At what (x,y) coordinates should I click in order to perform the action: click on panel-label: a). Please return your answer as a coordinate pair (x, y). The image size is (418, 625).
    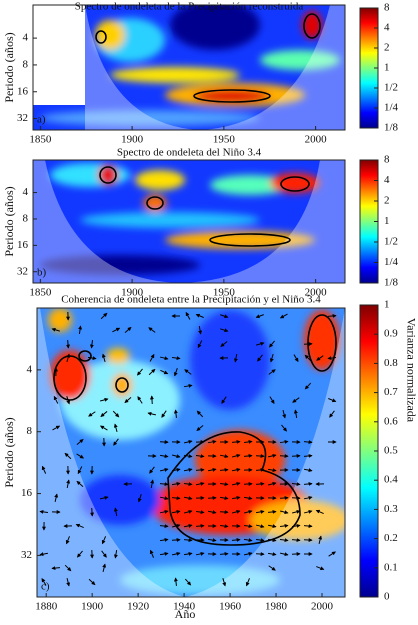
    Looking at the image, I should click on (41, 120).